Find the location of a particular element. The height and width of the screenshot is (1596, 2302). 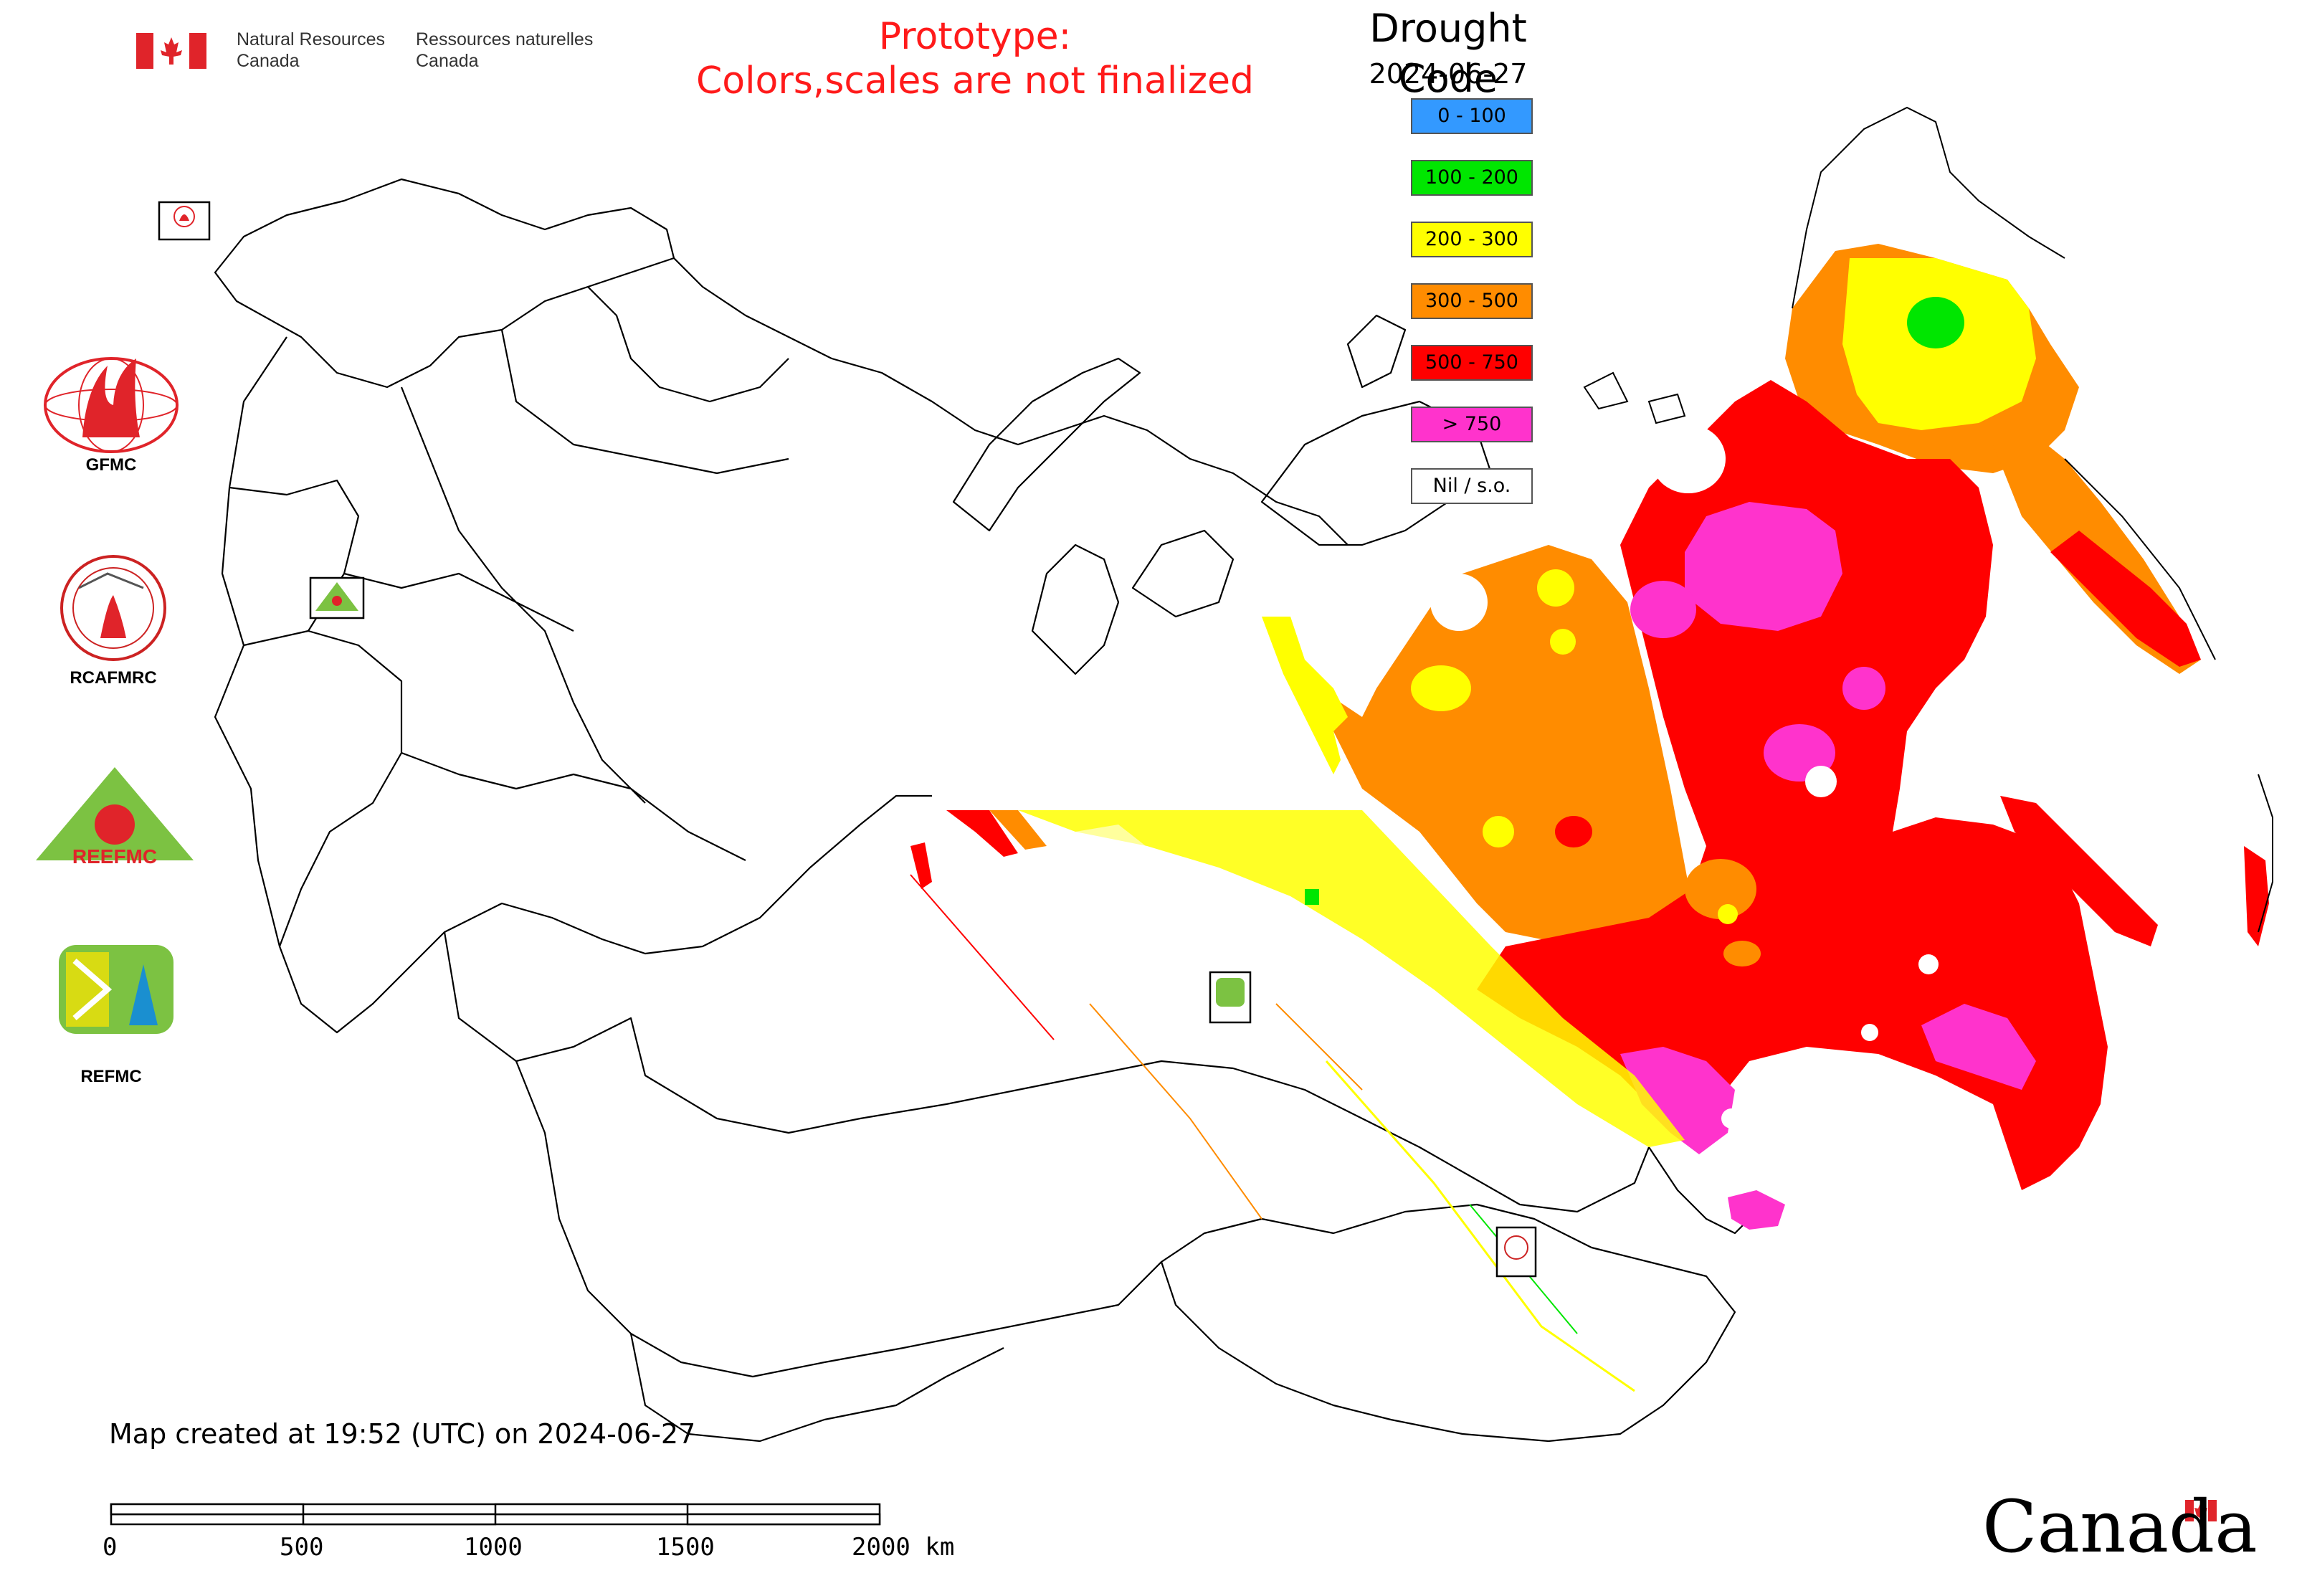

streak-left-fringe is located at coordinates (921, 865).